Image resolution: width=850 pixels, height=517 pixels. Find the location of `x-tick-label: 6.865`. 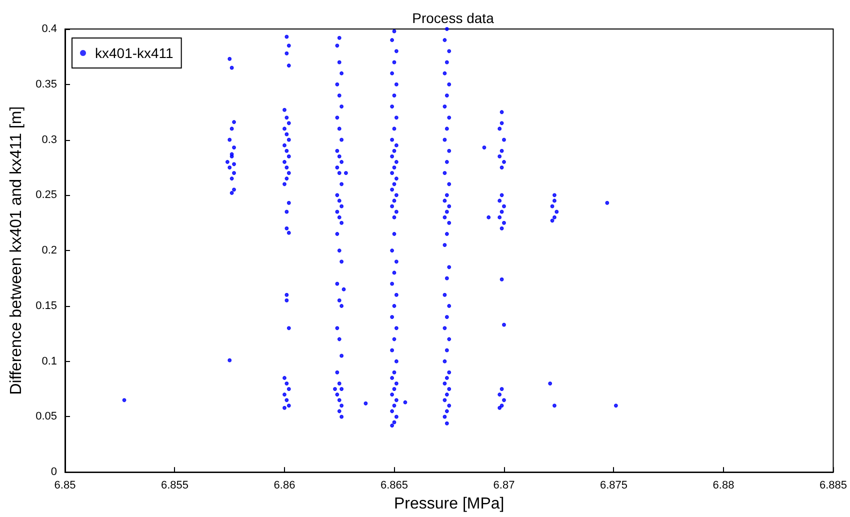

x-tick-label: 6.865 is located at coordinates (394, 486).